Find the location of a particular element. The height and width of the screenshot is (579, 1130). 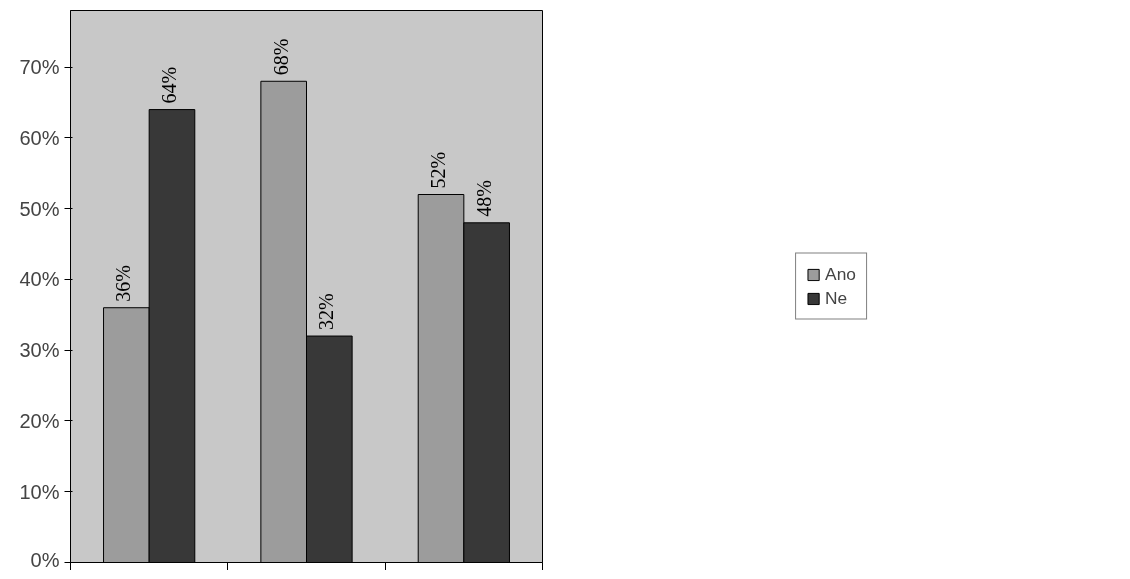

y-tick-label: 30% is located at coordinates (39, 350).